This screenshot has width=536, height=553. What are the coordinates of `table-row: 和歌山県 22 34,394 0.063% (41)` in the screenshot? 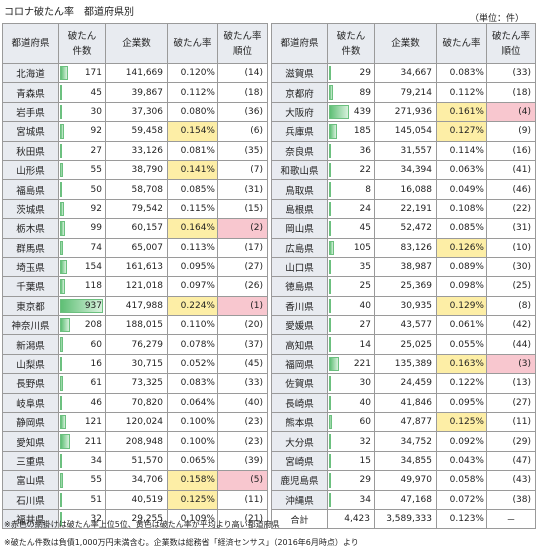 It's located at (403, 170).